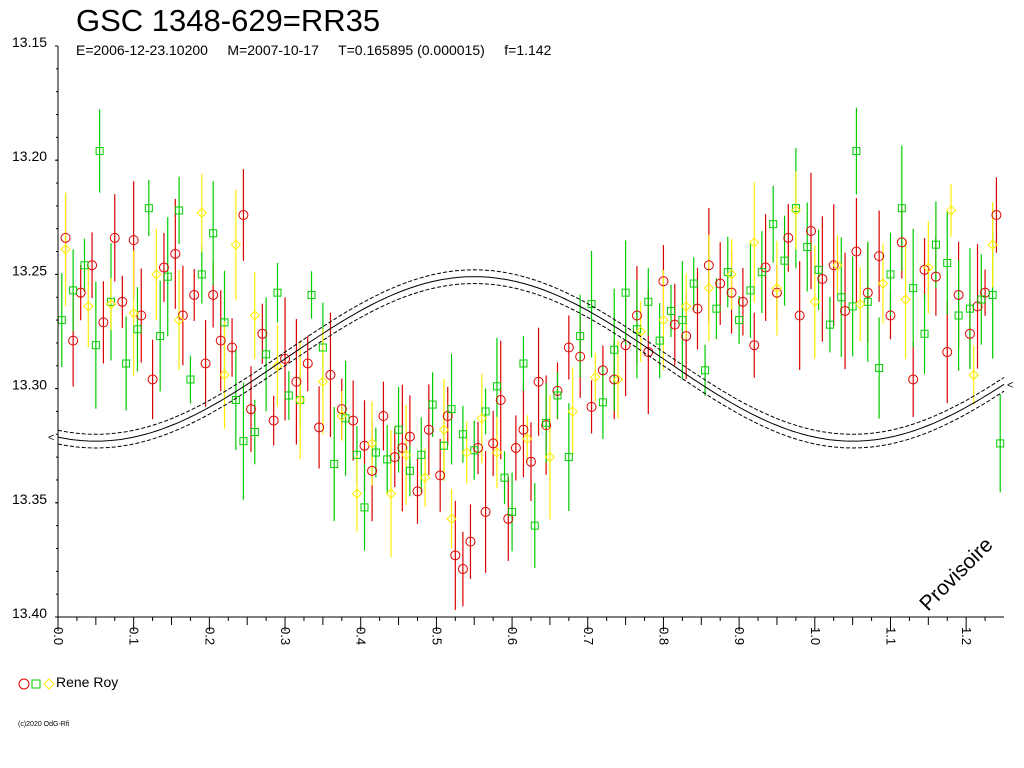  Describe the element at coordinates (663, 636) in the screenshot. I see `x-tick-label: 0.8` at that location.